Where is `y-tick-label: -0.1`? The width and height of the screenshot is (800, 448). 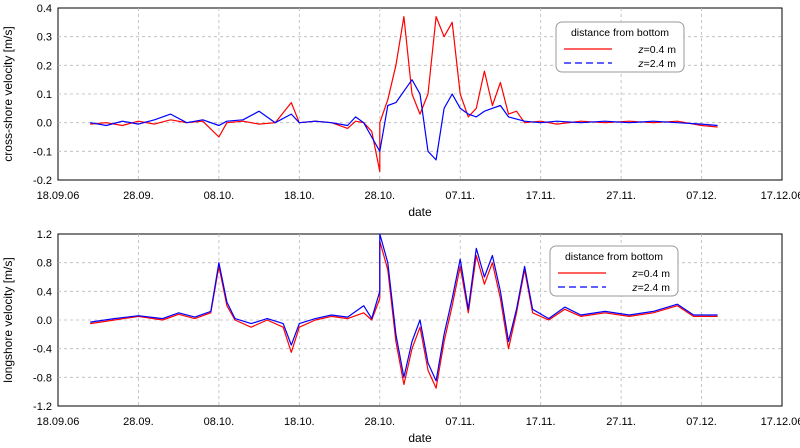 y-tick-label: -0.1 is located at coordinates (42, 152).